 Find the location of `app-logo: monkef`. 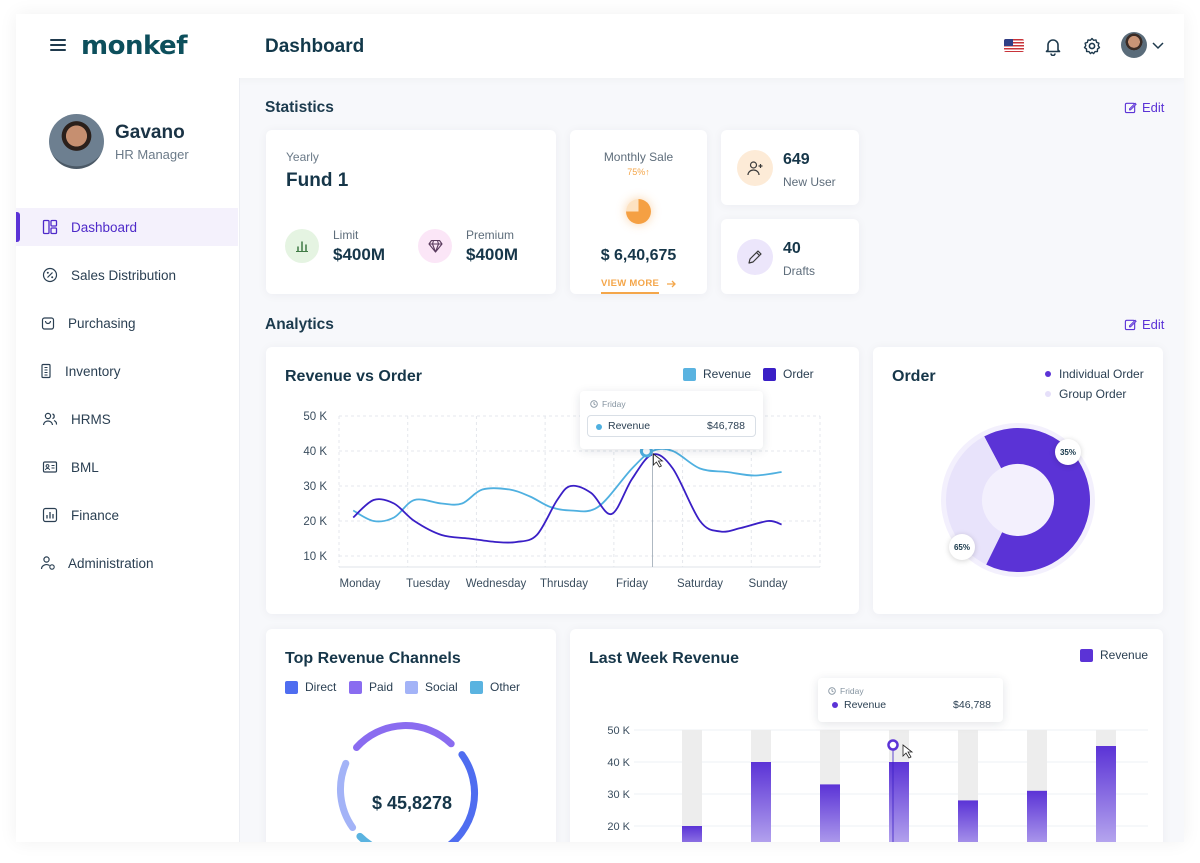

app-logo: monkef is located at coordinates (134, 46).